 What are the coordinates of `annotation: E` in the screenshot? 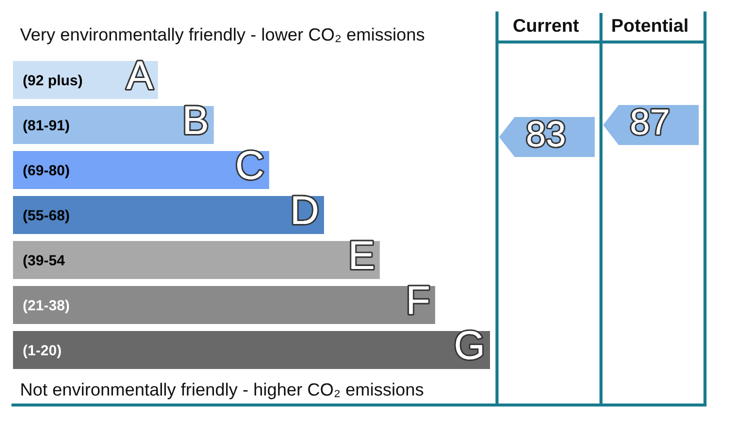 It's located at (362, 255).